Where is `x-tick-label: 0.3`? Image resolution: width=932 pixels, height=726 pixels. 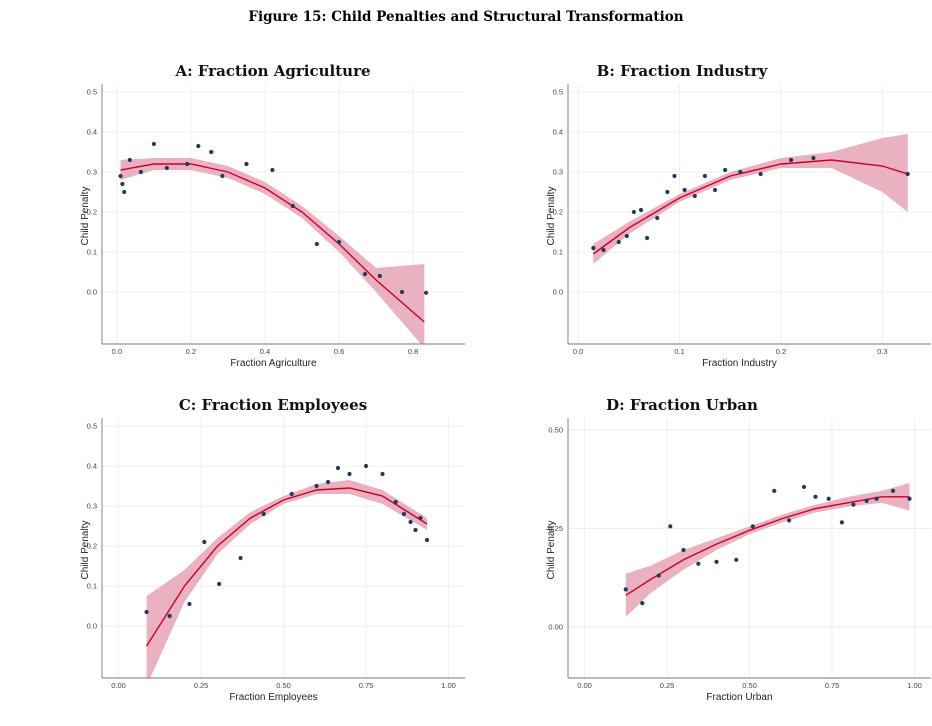
x-tick-label: 0.3 is located at coordinates (882, 351).